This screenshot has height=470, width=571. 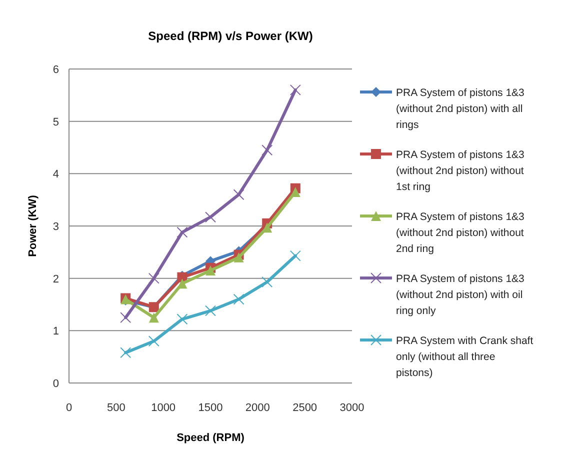 I want to click on y-tick-label: 5, so click(x=55, y=122).